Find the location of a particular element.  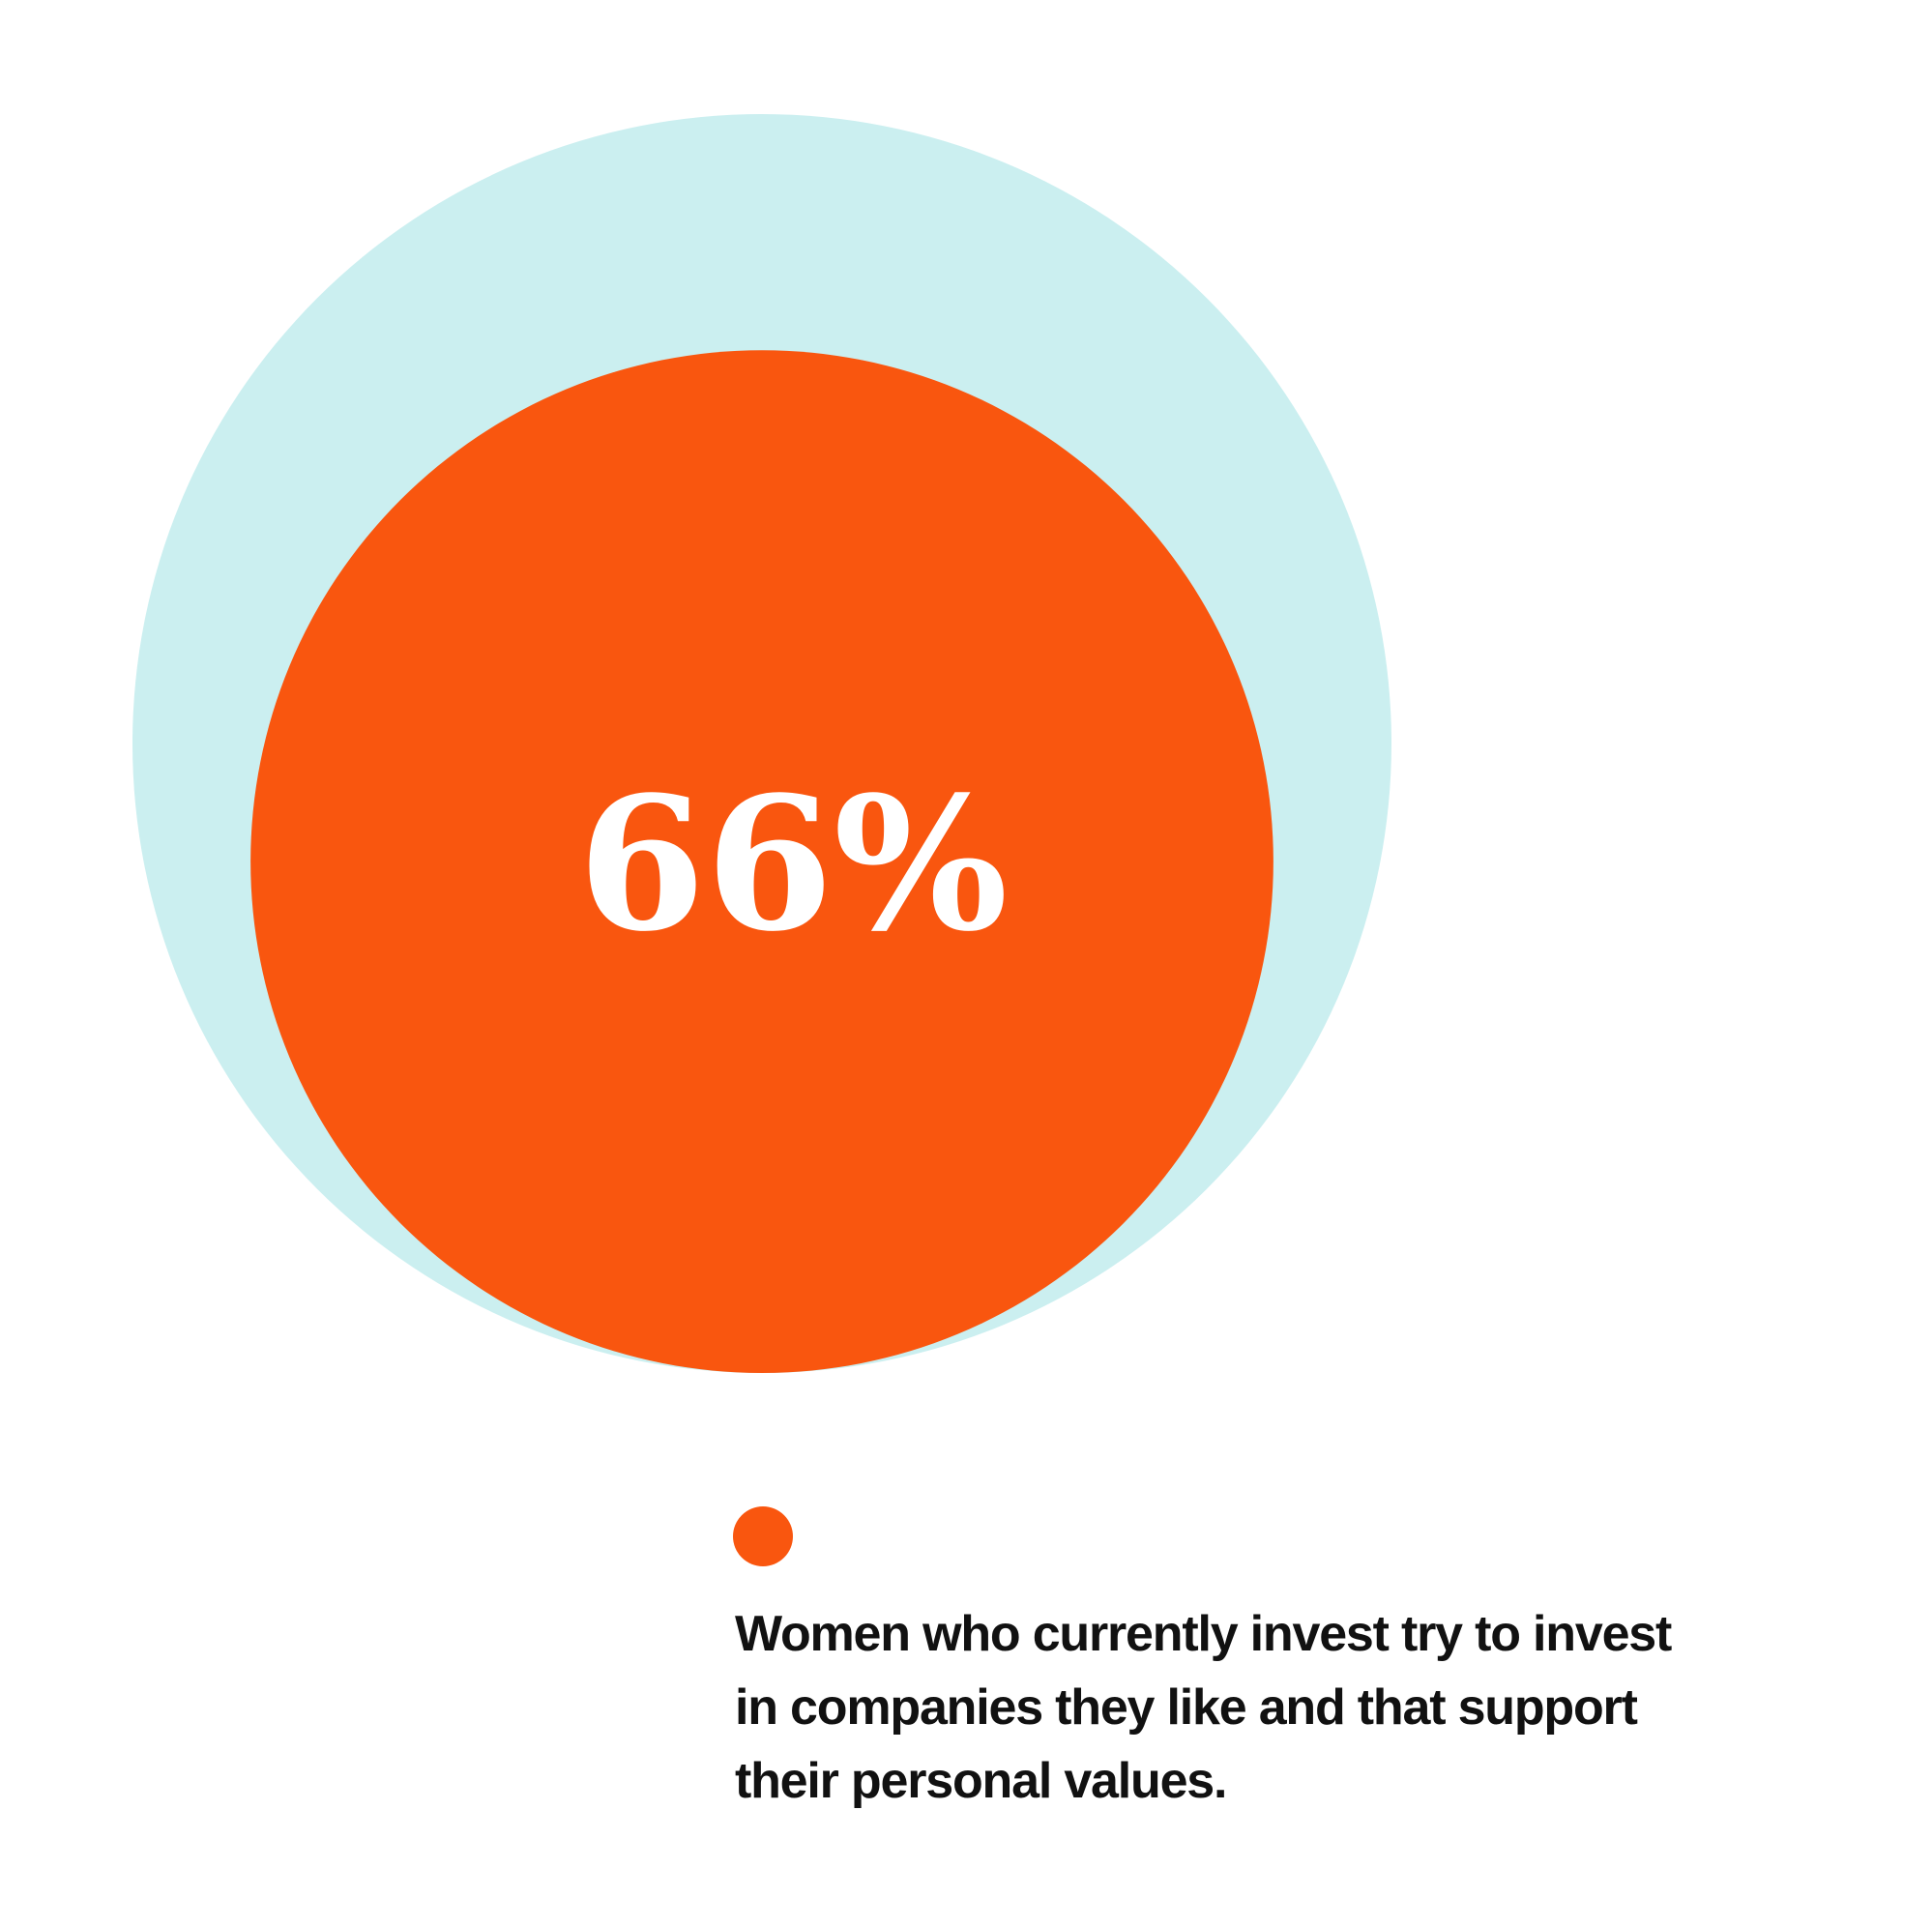

legend-dot is located at coordinates (763, 1536).